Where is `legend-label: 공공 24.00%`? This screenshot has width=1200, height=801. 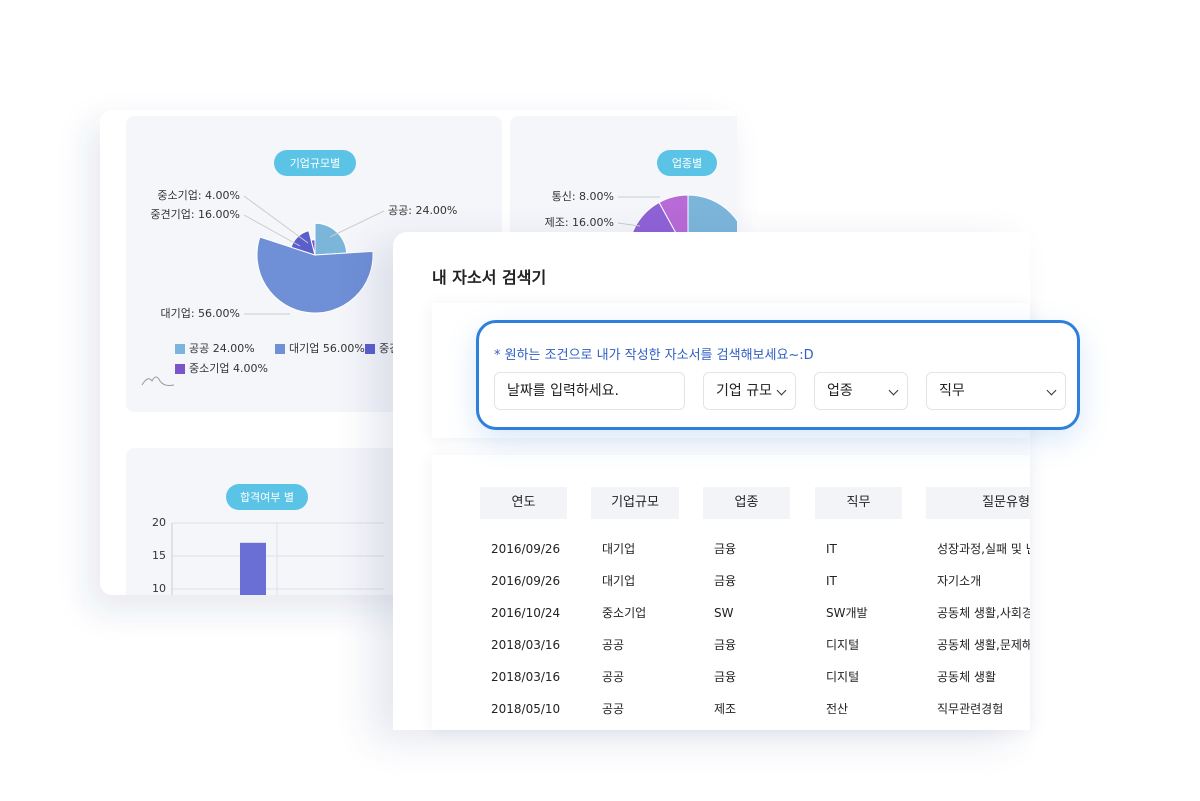
legend-label: 공공 24.00% is located at coordinates (222, 348).